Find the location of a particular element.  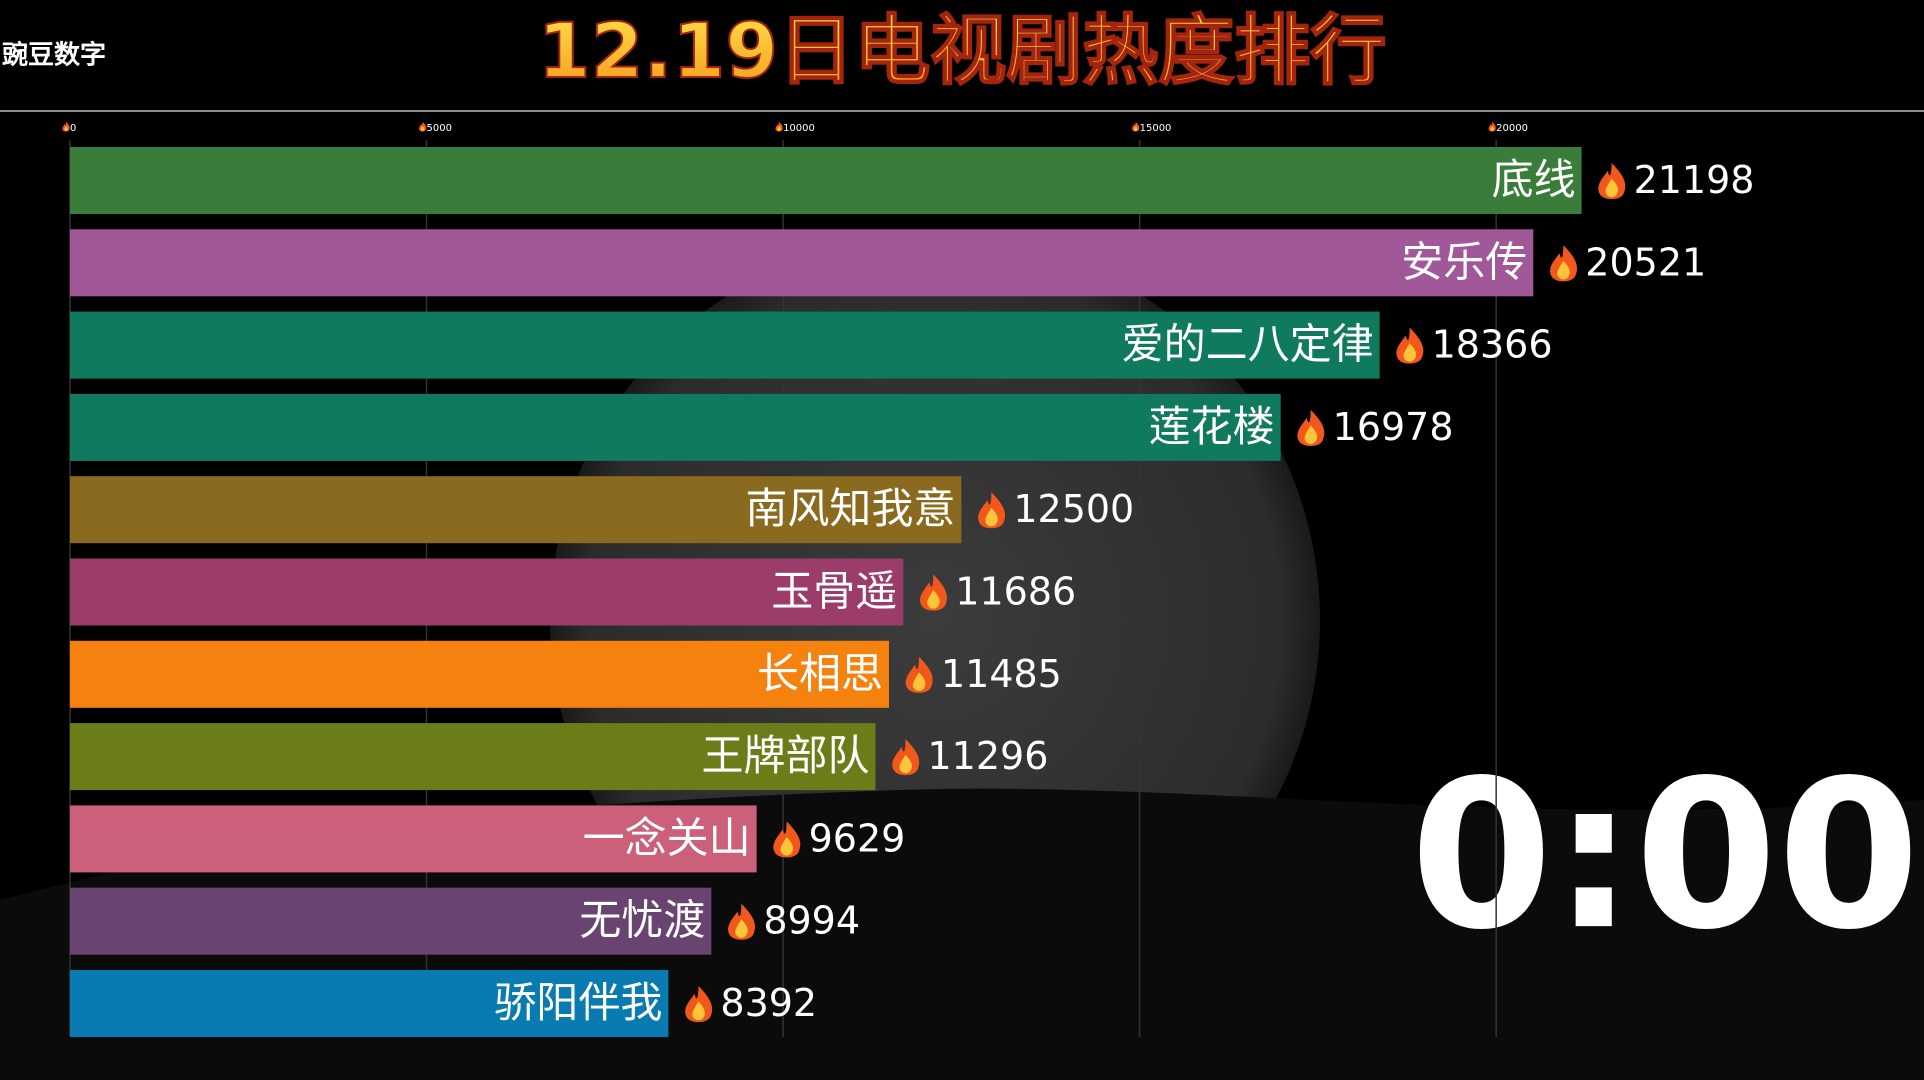

chart-title: 12.19日电视剧热度排行 is located at coordinates (962, 50).